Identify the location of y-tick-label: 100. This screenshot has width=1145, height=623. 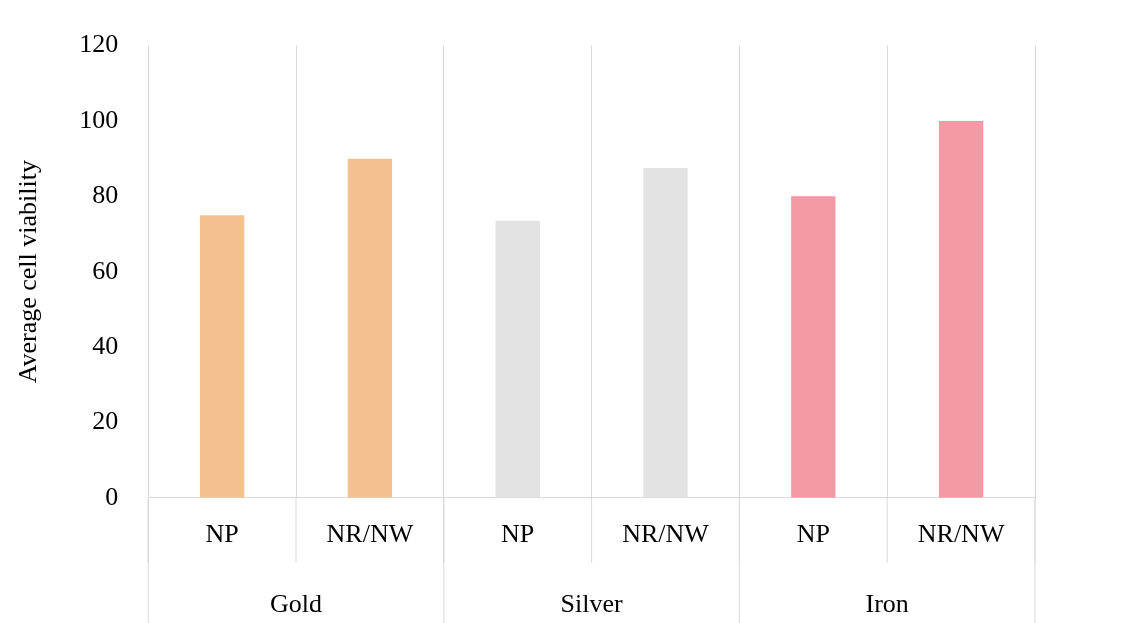
(99, 119).